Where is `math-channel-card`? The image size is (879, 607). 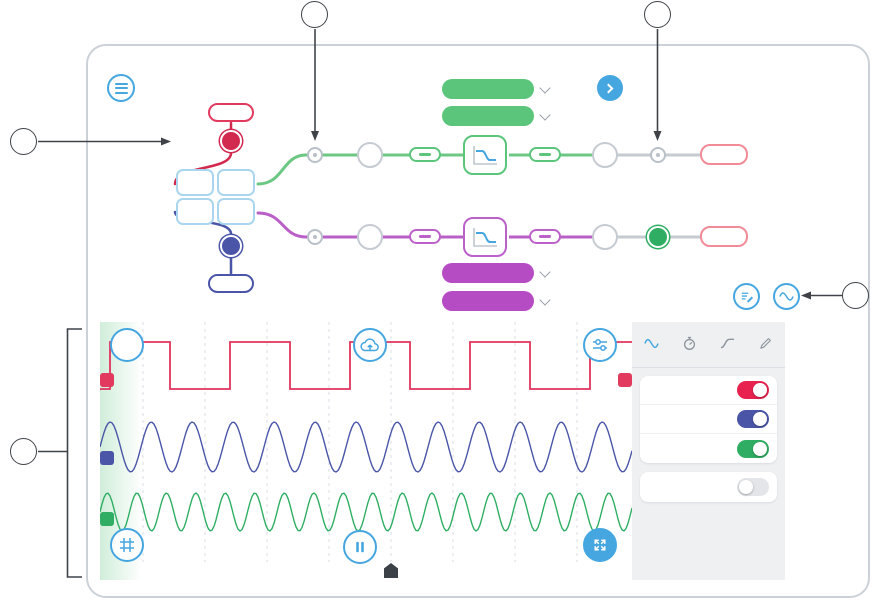
math-channel-card is located at coordinates (708, 487).